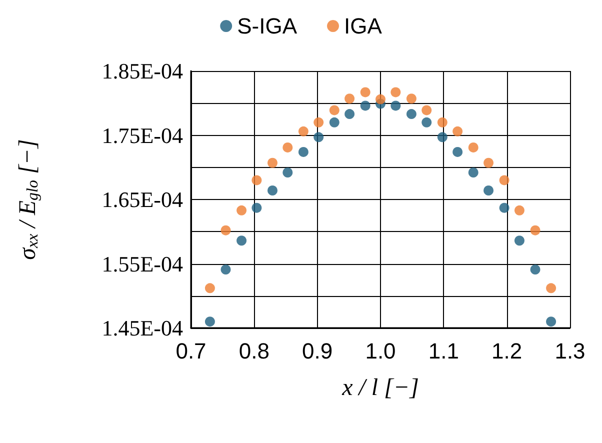  What do you see at coordinates (363, 26) in the screenshot?
I see `legend-label: IGA` at bounding box center [363, 26].